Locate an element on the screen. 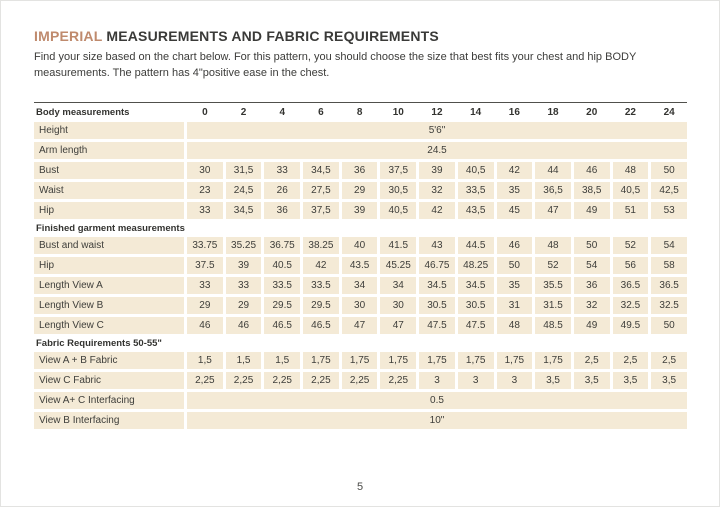  merged-value-cell: 10" is located at coordinates (437, 421).